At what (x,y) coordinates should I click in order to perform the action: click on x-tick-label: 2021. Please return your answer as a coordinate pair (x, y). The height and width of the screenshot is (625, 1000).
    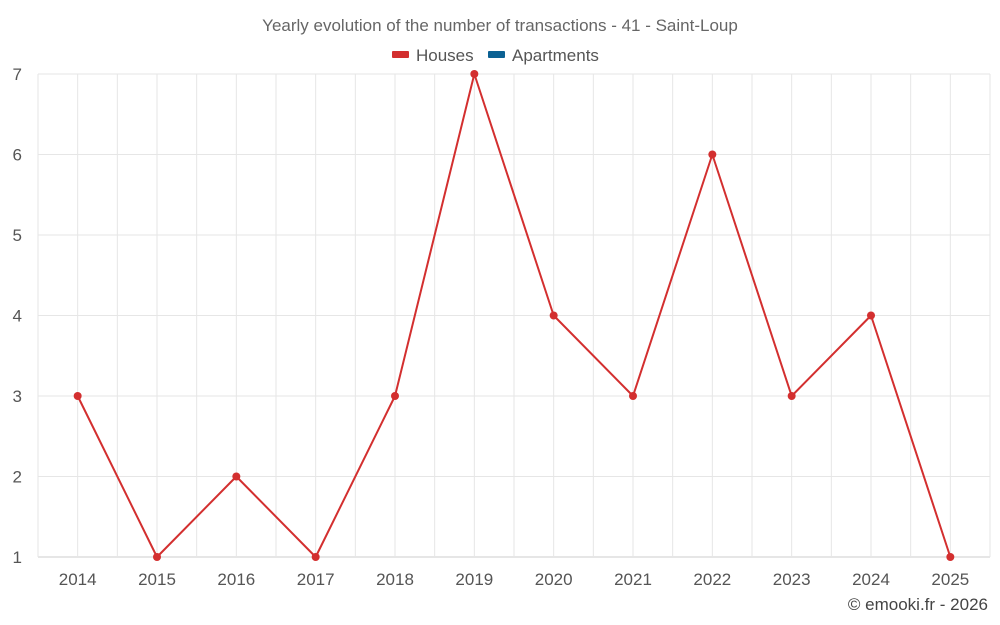
    Looking at the image, I should click on (633, 579).